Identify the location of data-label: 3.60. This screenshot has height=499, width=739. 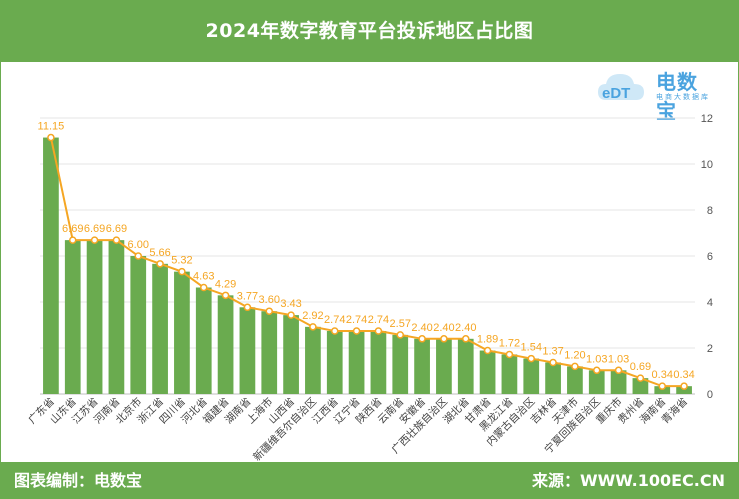
(269, 300).